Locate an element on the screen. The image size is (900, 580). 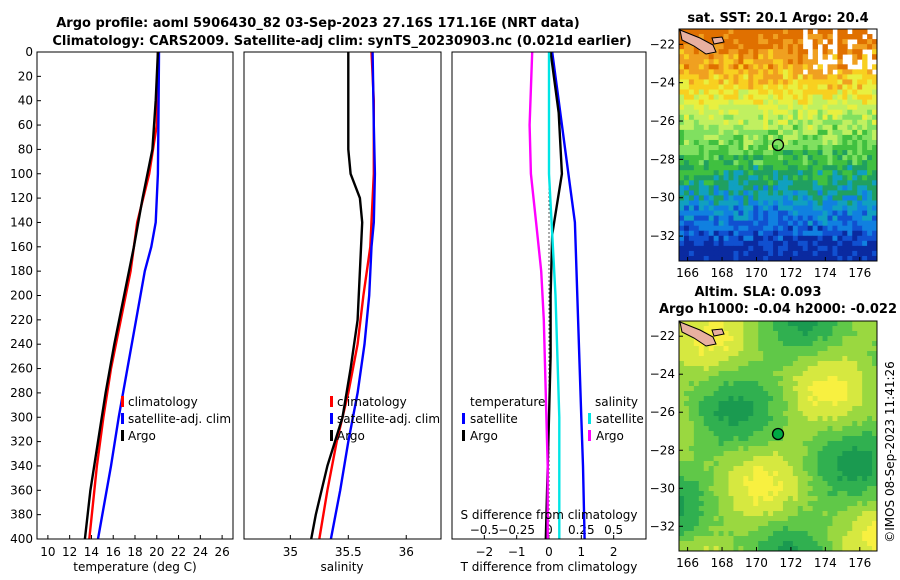
map-y-tick-label: −28 is located at coordinates (662, 450).